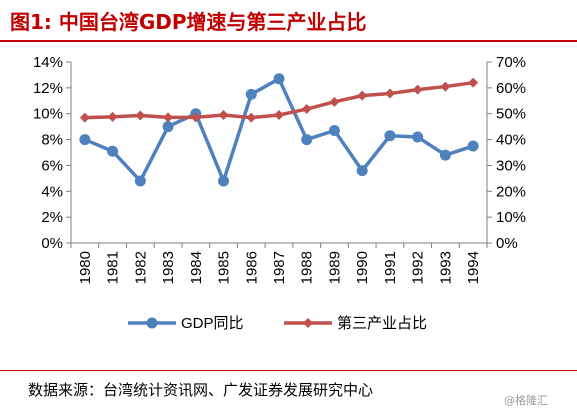 The width and height of the screenshot is (577, 414). Describe the element at coordinates (52, 243) in the screenshot. I see `left-axis-tick-label: 0%` at that location.